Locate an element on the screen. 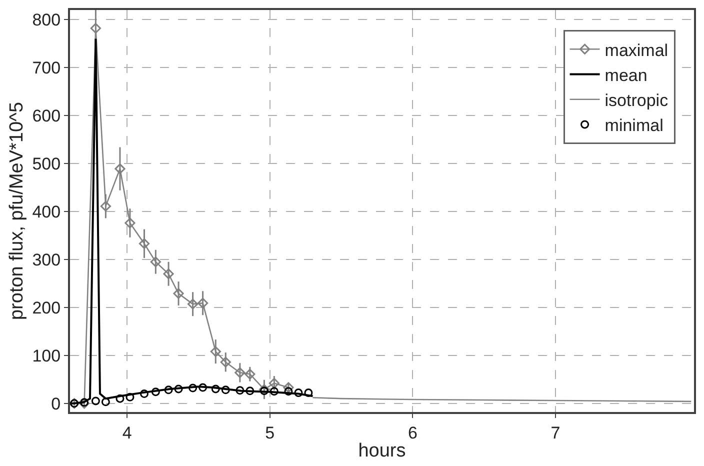 The image size is (704, 466). legend-label: maximal is located at coordinates (636, 50).